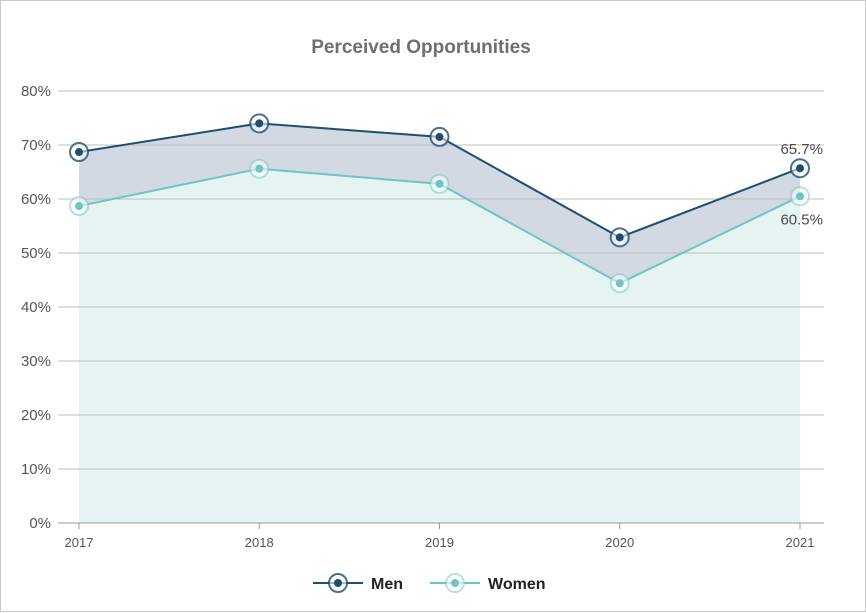  I want to click on legend-label: Women, so click(516, 584).